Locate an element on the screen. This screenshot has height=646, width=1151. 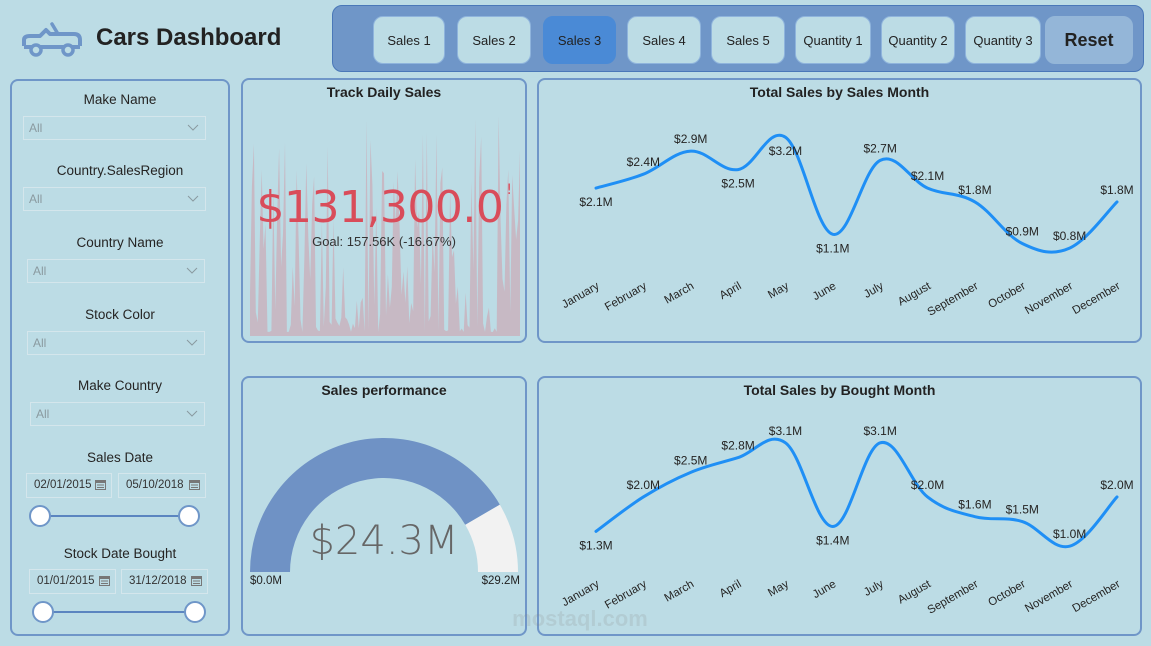
make-name-label: Make Name is located at coordinates (120, 99).